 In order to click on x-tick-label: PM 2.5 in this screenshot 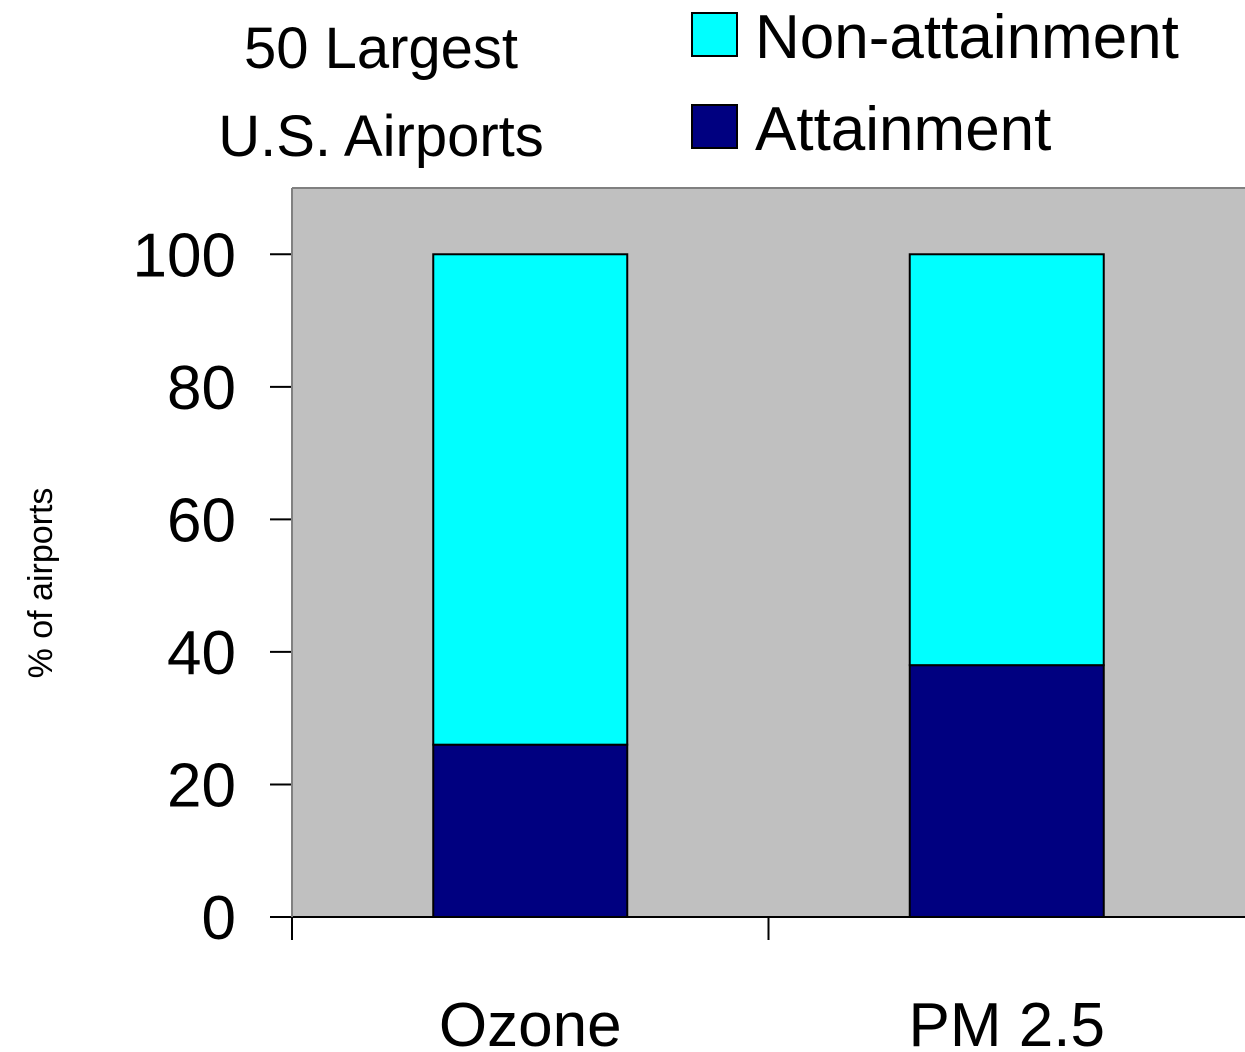, I will do `click(1007, 1021)`.